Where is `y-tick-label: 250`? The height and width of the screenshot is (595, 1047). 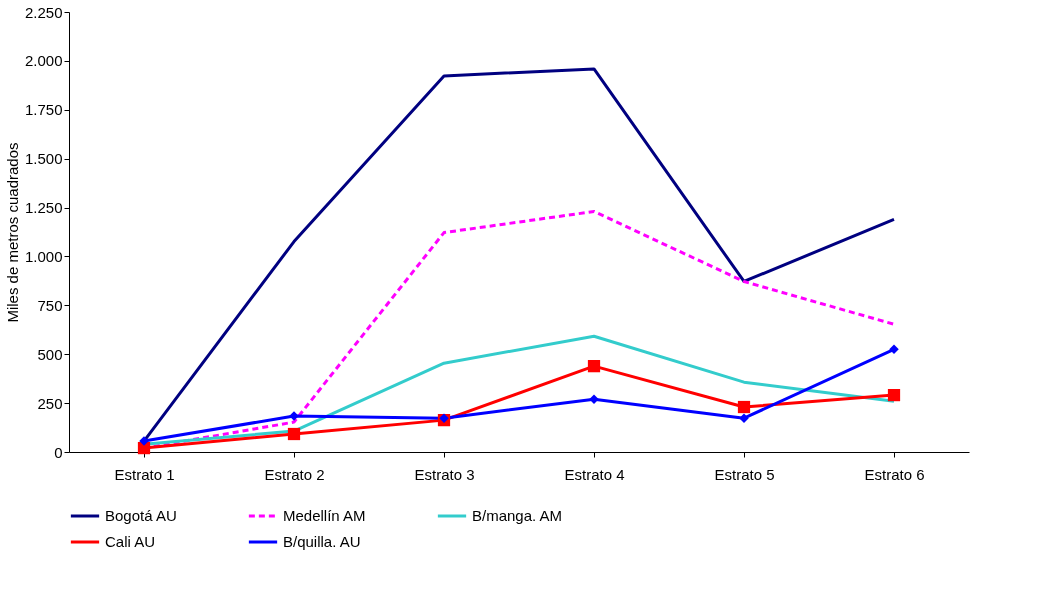 y-tick-label: 250 is located at coordinates (50, 403).